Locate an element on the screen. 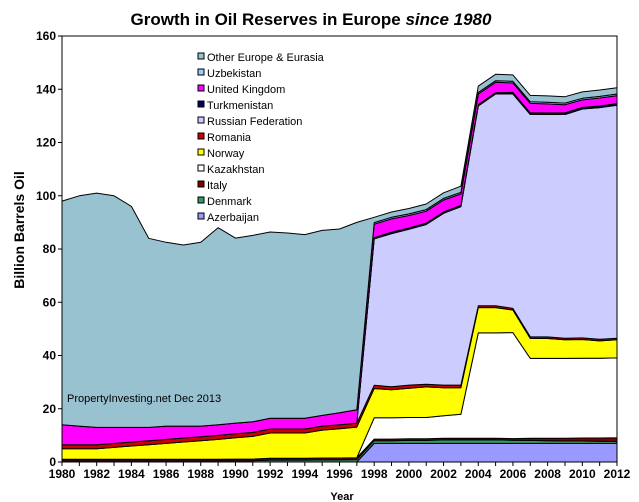 This screenshot has width=639, height=502. legend-swatch-other-europe-and-eurasia is located at coordinates (201, 56).